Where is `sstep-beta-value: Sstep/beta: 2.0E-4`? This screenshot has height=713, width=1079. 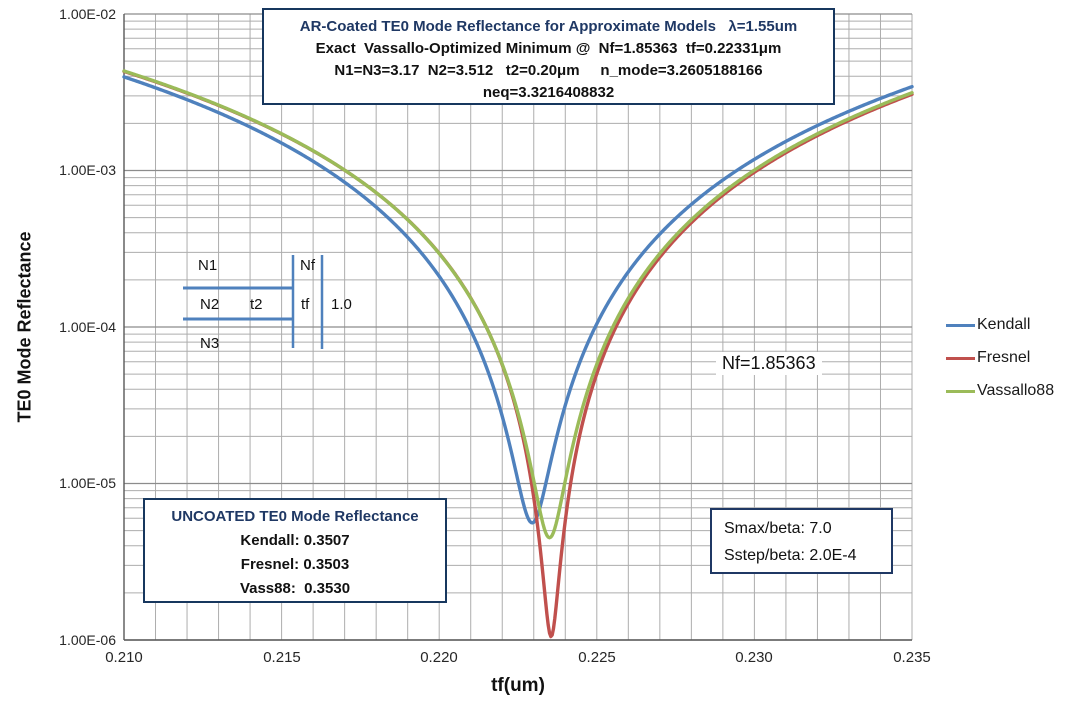
sstep-beta-value: Sstep/beta: 2.0E-4 is located at coordinates (790, 555).